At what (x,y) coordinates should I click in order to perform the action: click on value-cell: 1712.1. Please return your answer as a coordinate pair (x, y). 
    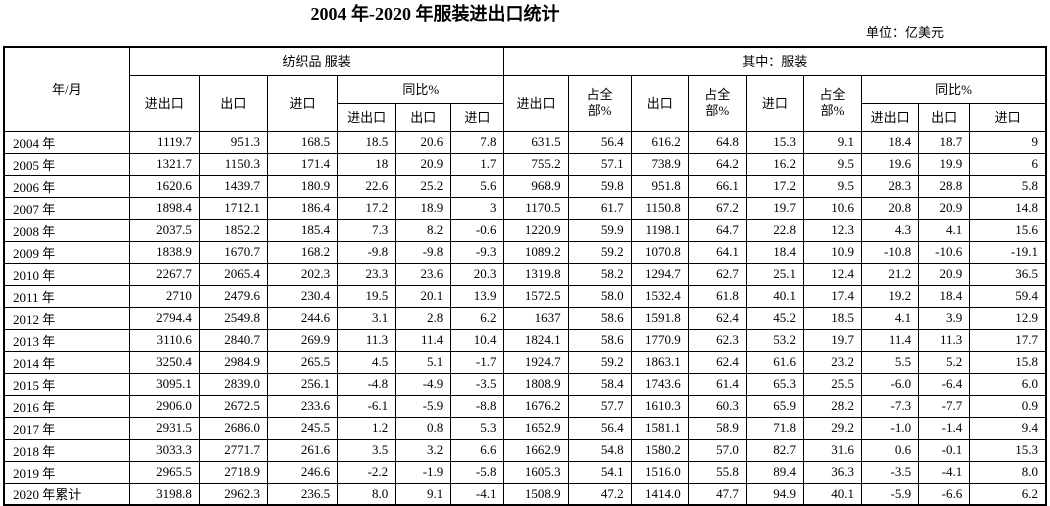
    Looking at the image, I should click on (233, 208).